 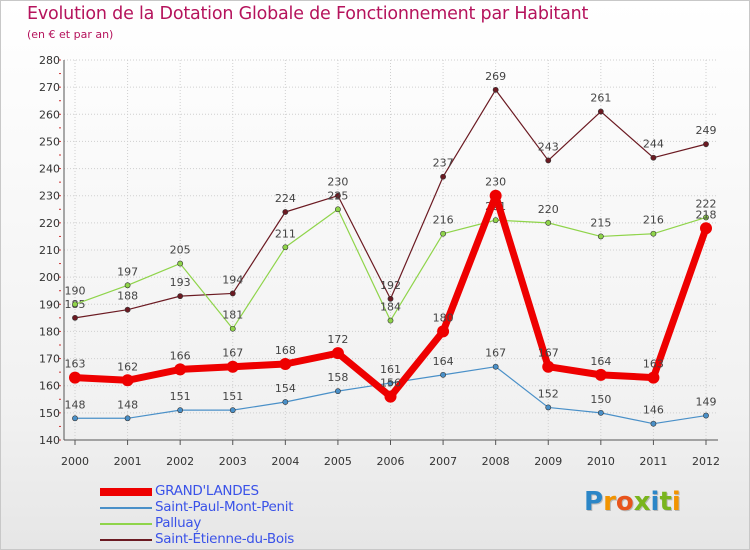 What do you see at coordinates (178, 523) in the screenshot?
I see `legend-label: Palluay` at bounding box center [178, 523].